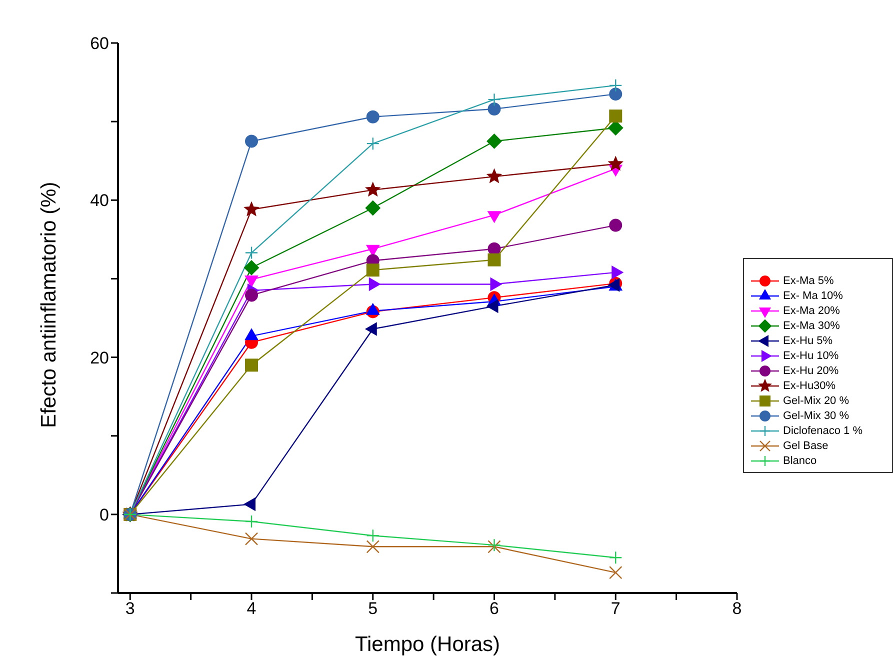 Image resolution: width=893 pixels, height=671 pixels. I want to click on y-tick-label: 60, so click(99, 44).